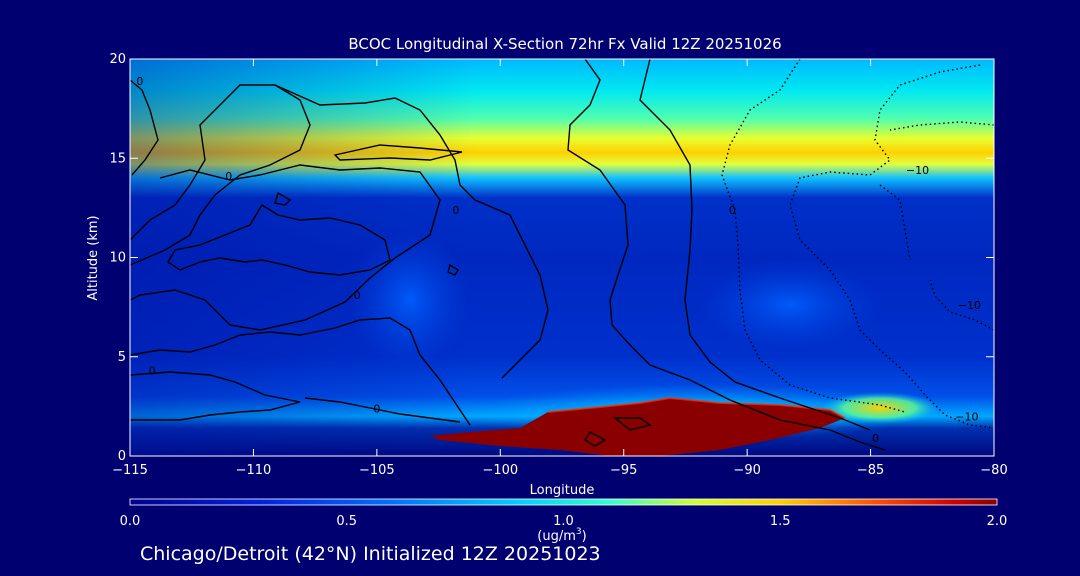  What do you see at coordinates (500, 470) in the screenshot?
I see `x-tick-label: −100` at bounding box center [500, 470].